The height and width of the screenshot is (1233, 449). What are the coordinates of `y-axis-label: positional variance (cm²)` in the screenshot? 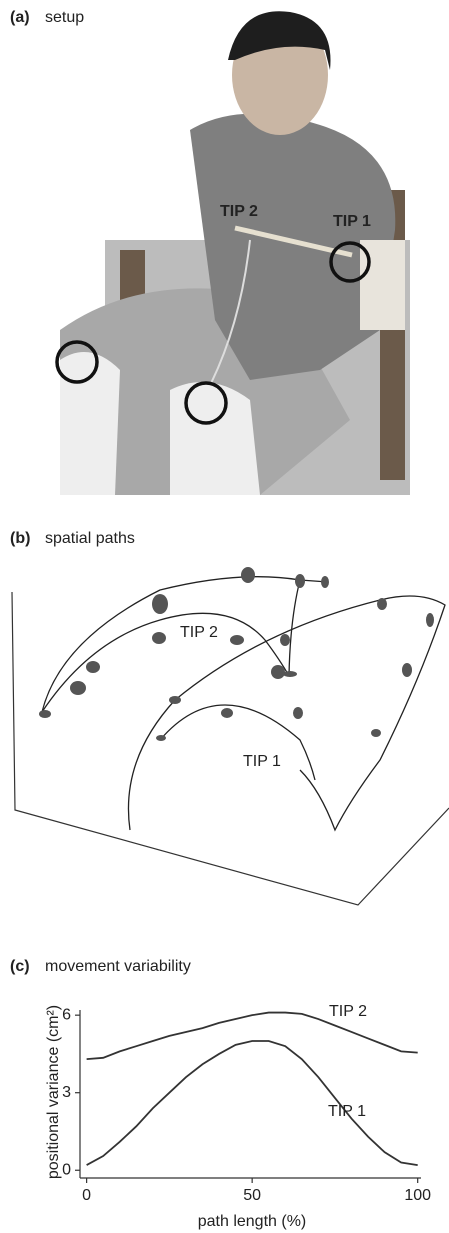 It's located at (53, 1092).